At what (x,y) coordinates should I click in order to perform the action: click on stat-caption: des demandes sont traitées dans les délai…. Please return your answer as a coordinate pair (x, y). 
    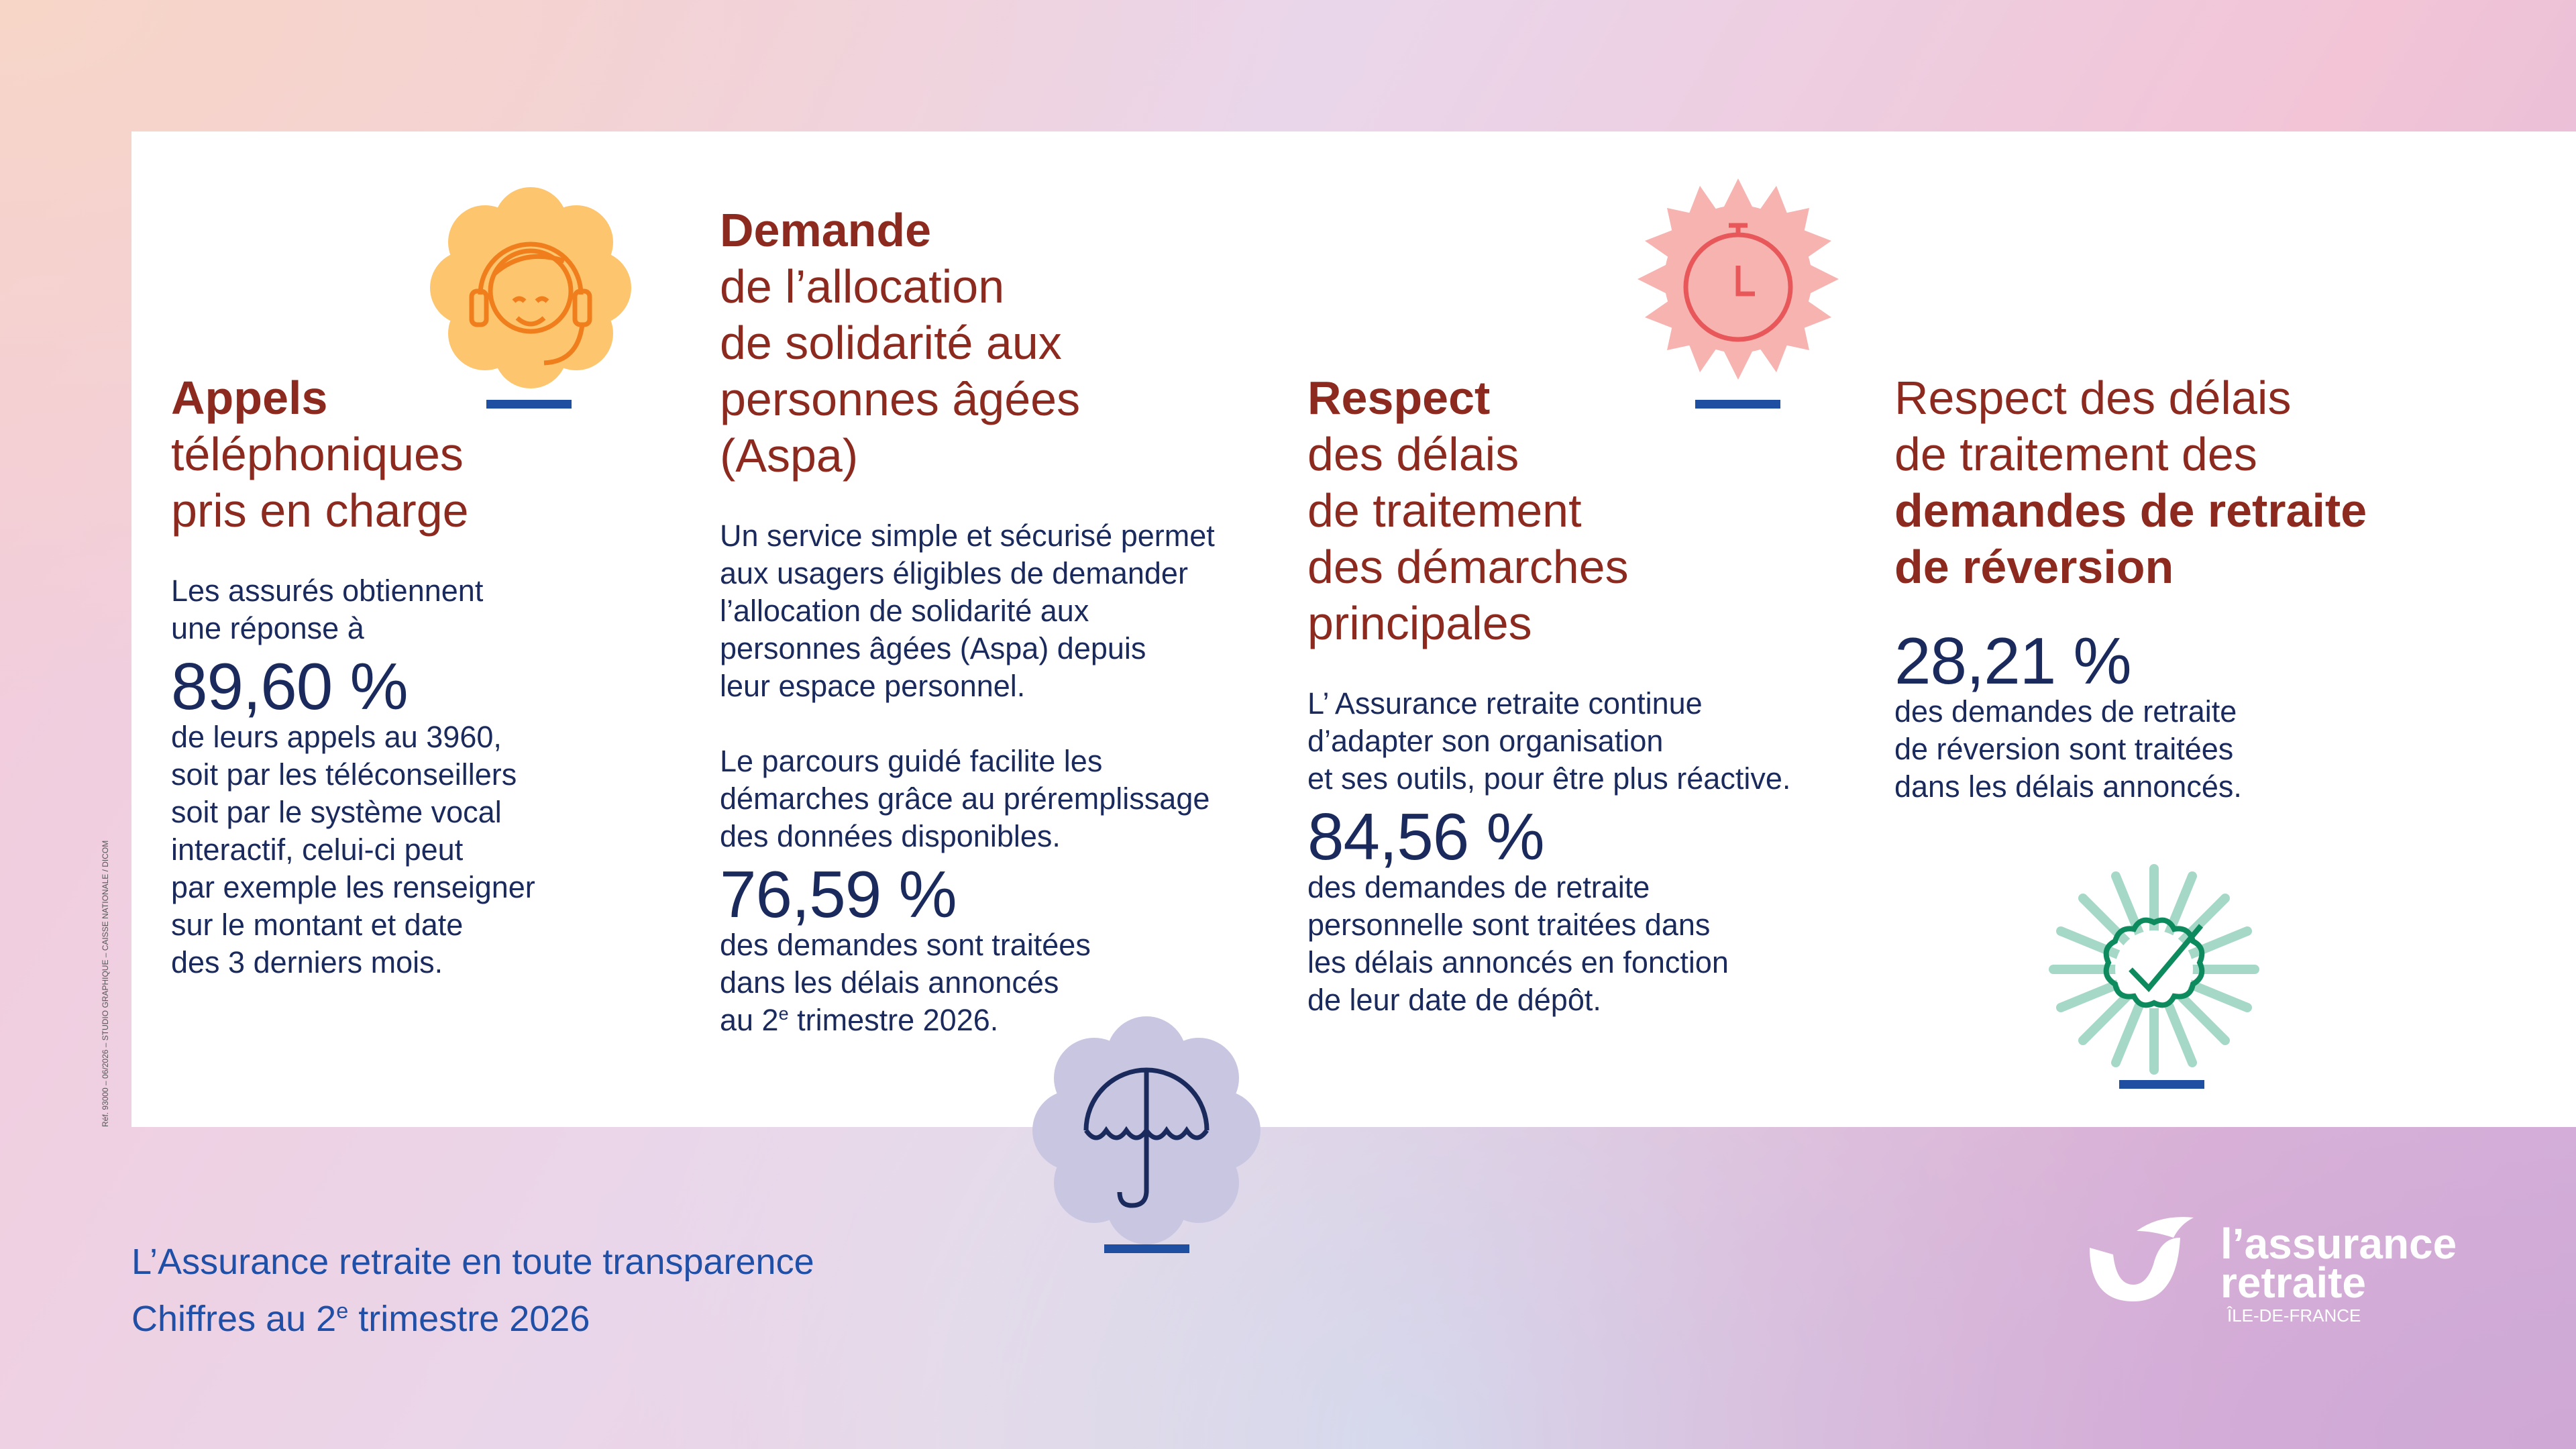
    Looking at the image, I should click on (967, 982).